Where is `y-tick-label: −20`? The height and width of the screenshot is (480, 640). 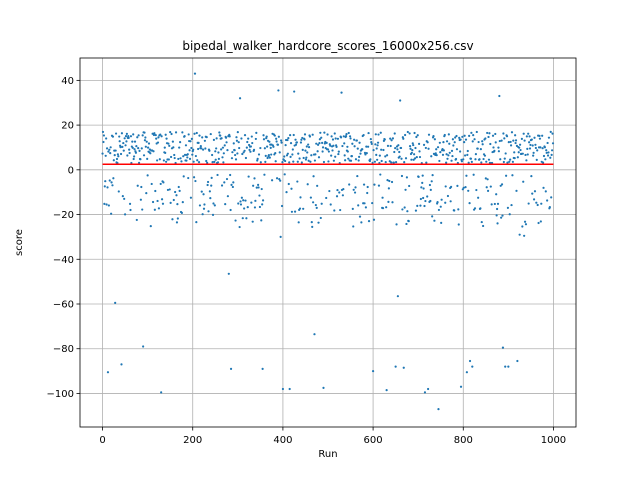
y-tick-label: −20 is located at coordinates (63, 215).